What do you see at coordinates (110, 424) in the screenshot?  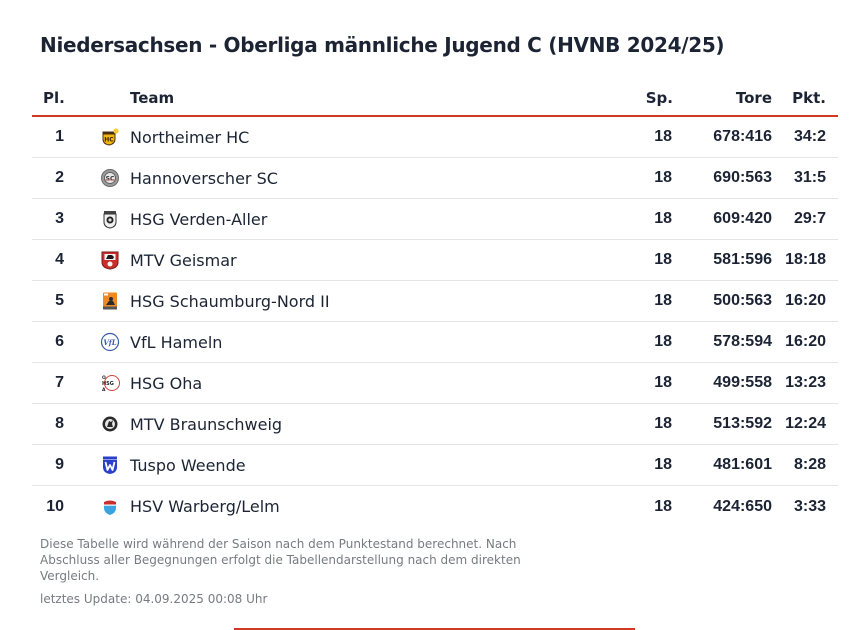 I see `mtv-braunschweig-logo-icon` at bounding box center [110, 424].